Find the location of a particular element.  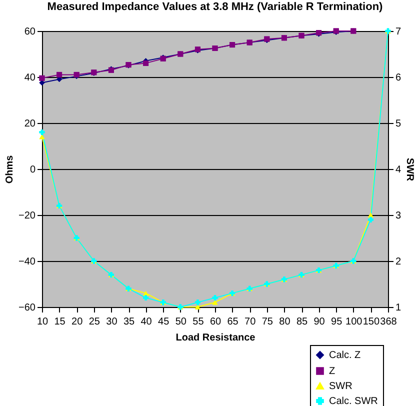

x-tick-label: 20 is located at coordinates (78, 322).